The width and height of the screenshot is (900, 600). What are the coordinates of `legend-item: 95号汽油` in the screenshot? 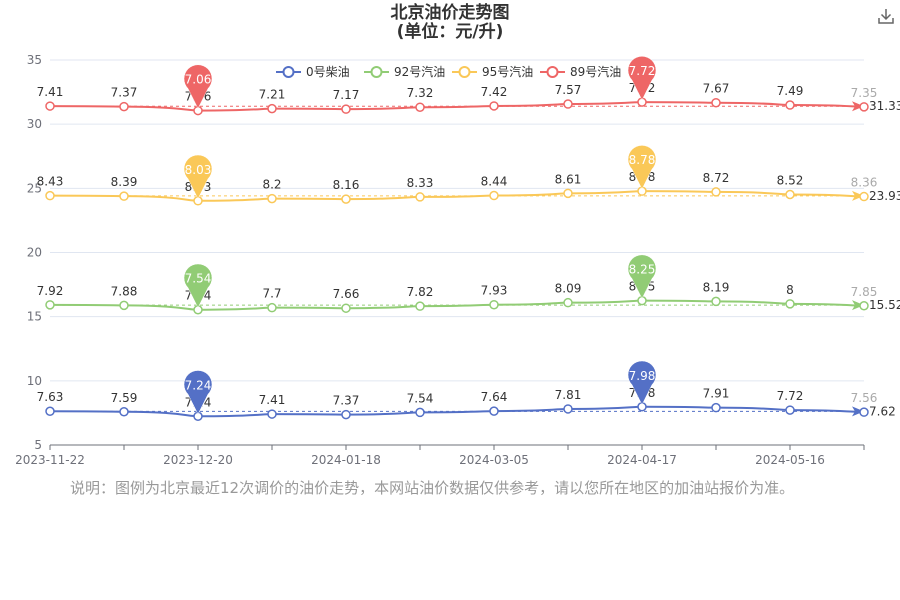 It's located at (492, 71).